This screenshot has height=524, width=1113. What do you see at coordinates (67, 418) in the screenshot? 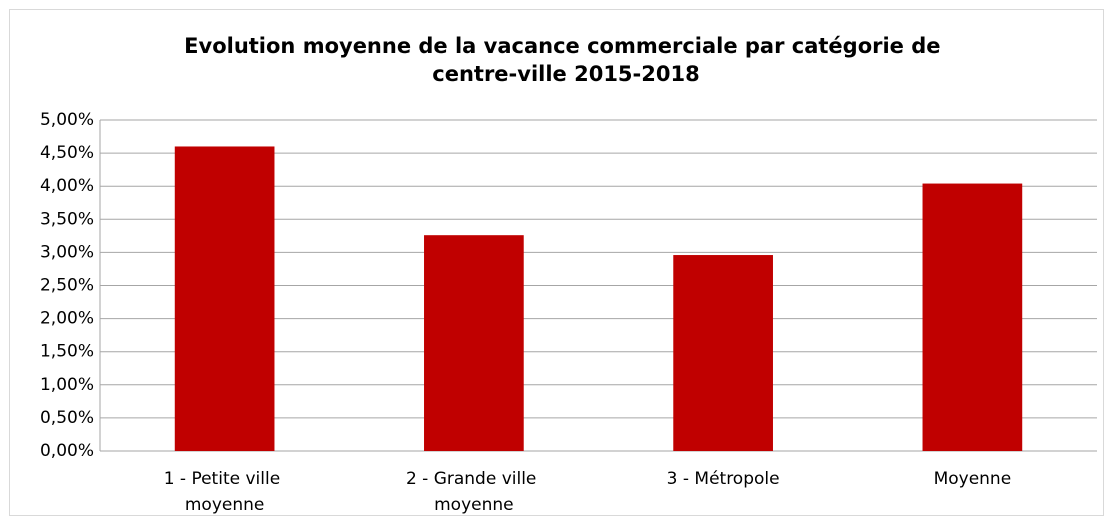
I see `y-tick-label: 0,50%` at bounding box center [67, 418].